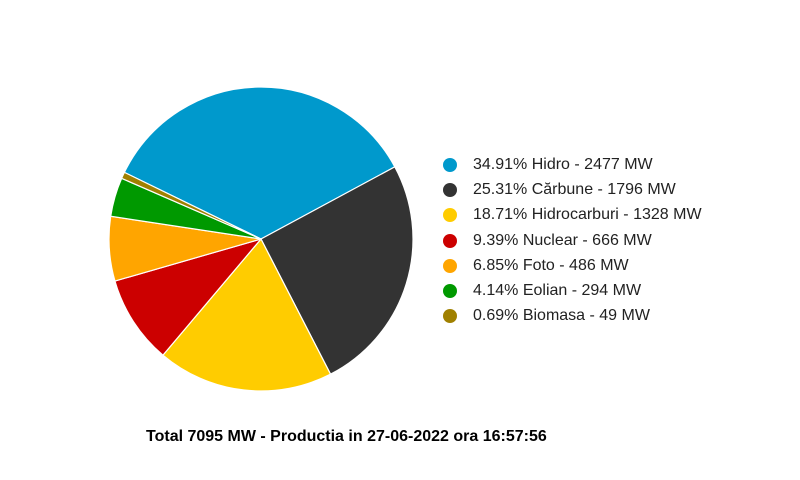  What do you see at coordinates (551, 265) in the screenshot?
I see `legend-label: 6.85% Foto - 486 MW` at bounding box center [551, 265].